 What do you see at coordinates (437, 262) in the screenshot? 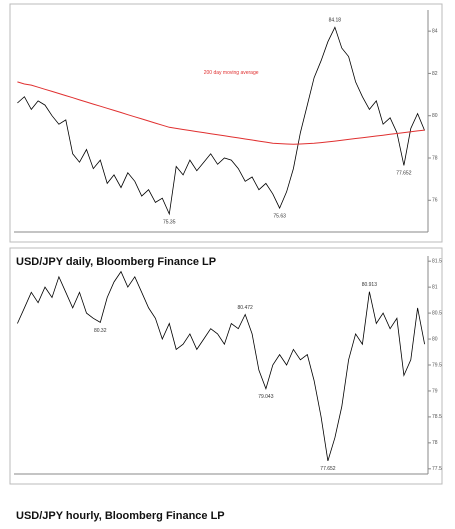
I see `y-tick-label: 81.5` at bounding box center [437, 262].